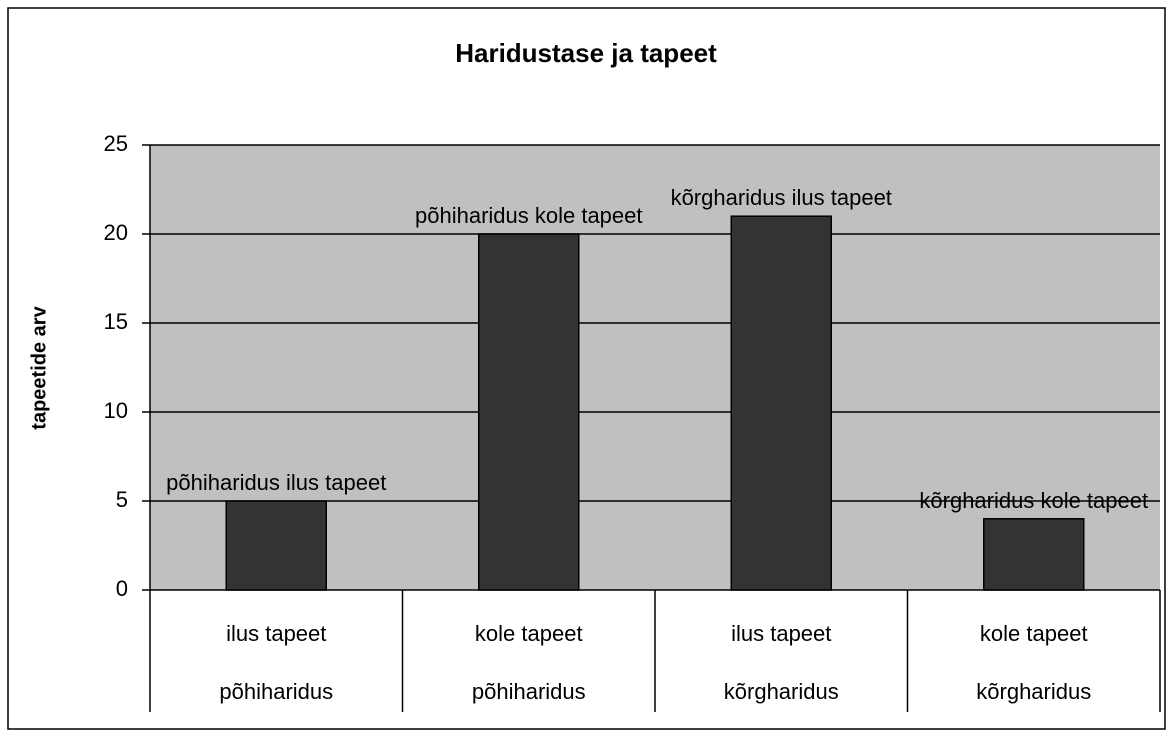 Image resolution: width=1172 pixels, height=736 pixels. What do you see at coordinates (116, 143) in the screenshot?
I see `y-tick-label: 25` at bounding box center [116, 143].